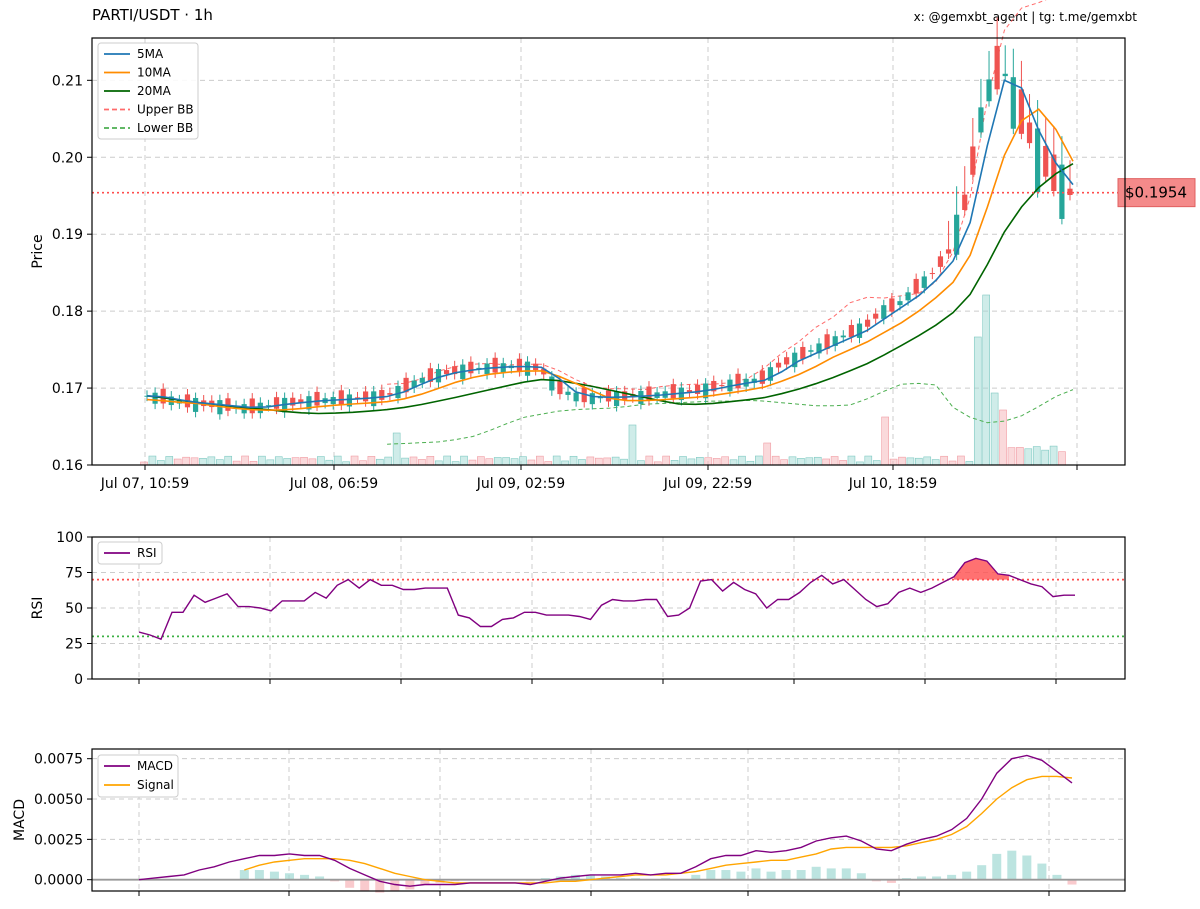 The height and width of the screenshot is (909, 1200). I want to click on credit-text: x: @gemxbt_agent | tg: t.me/gemxbt, so click(1025, 17).